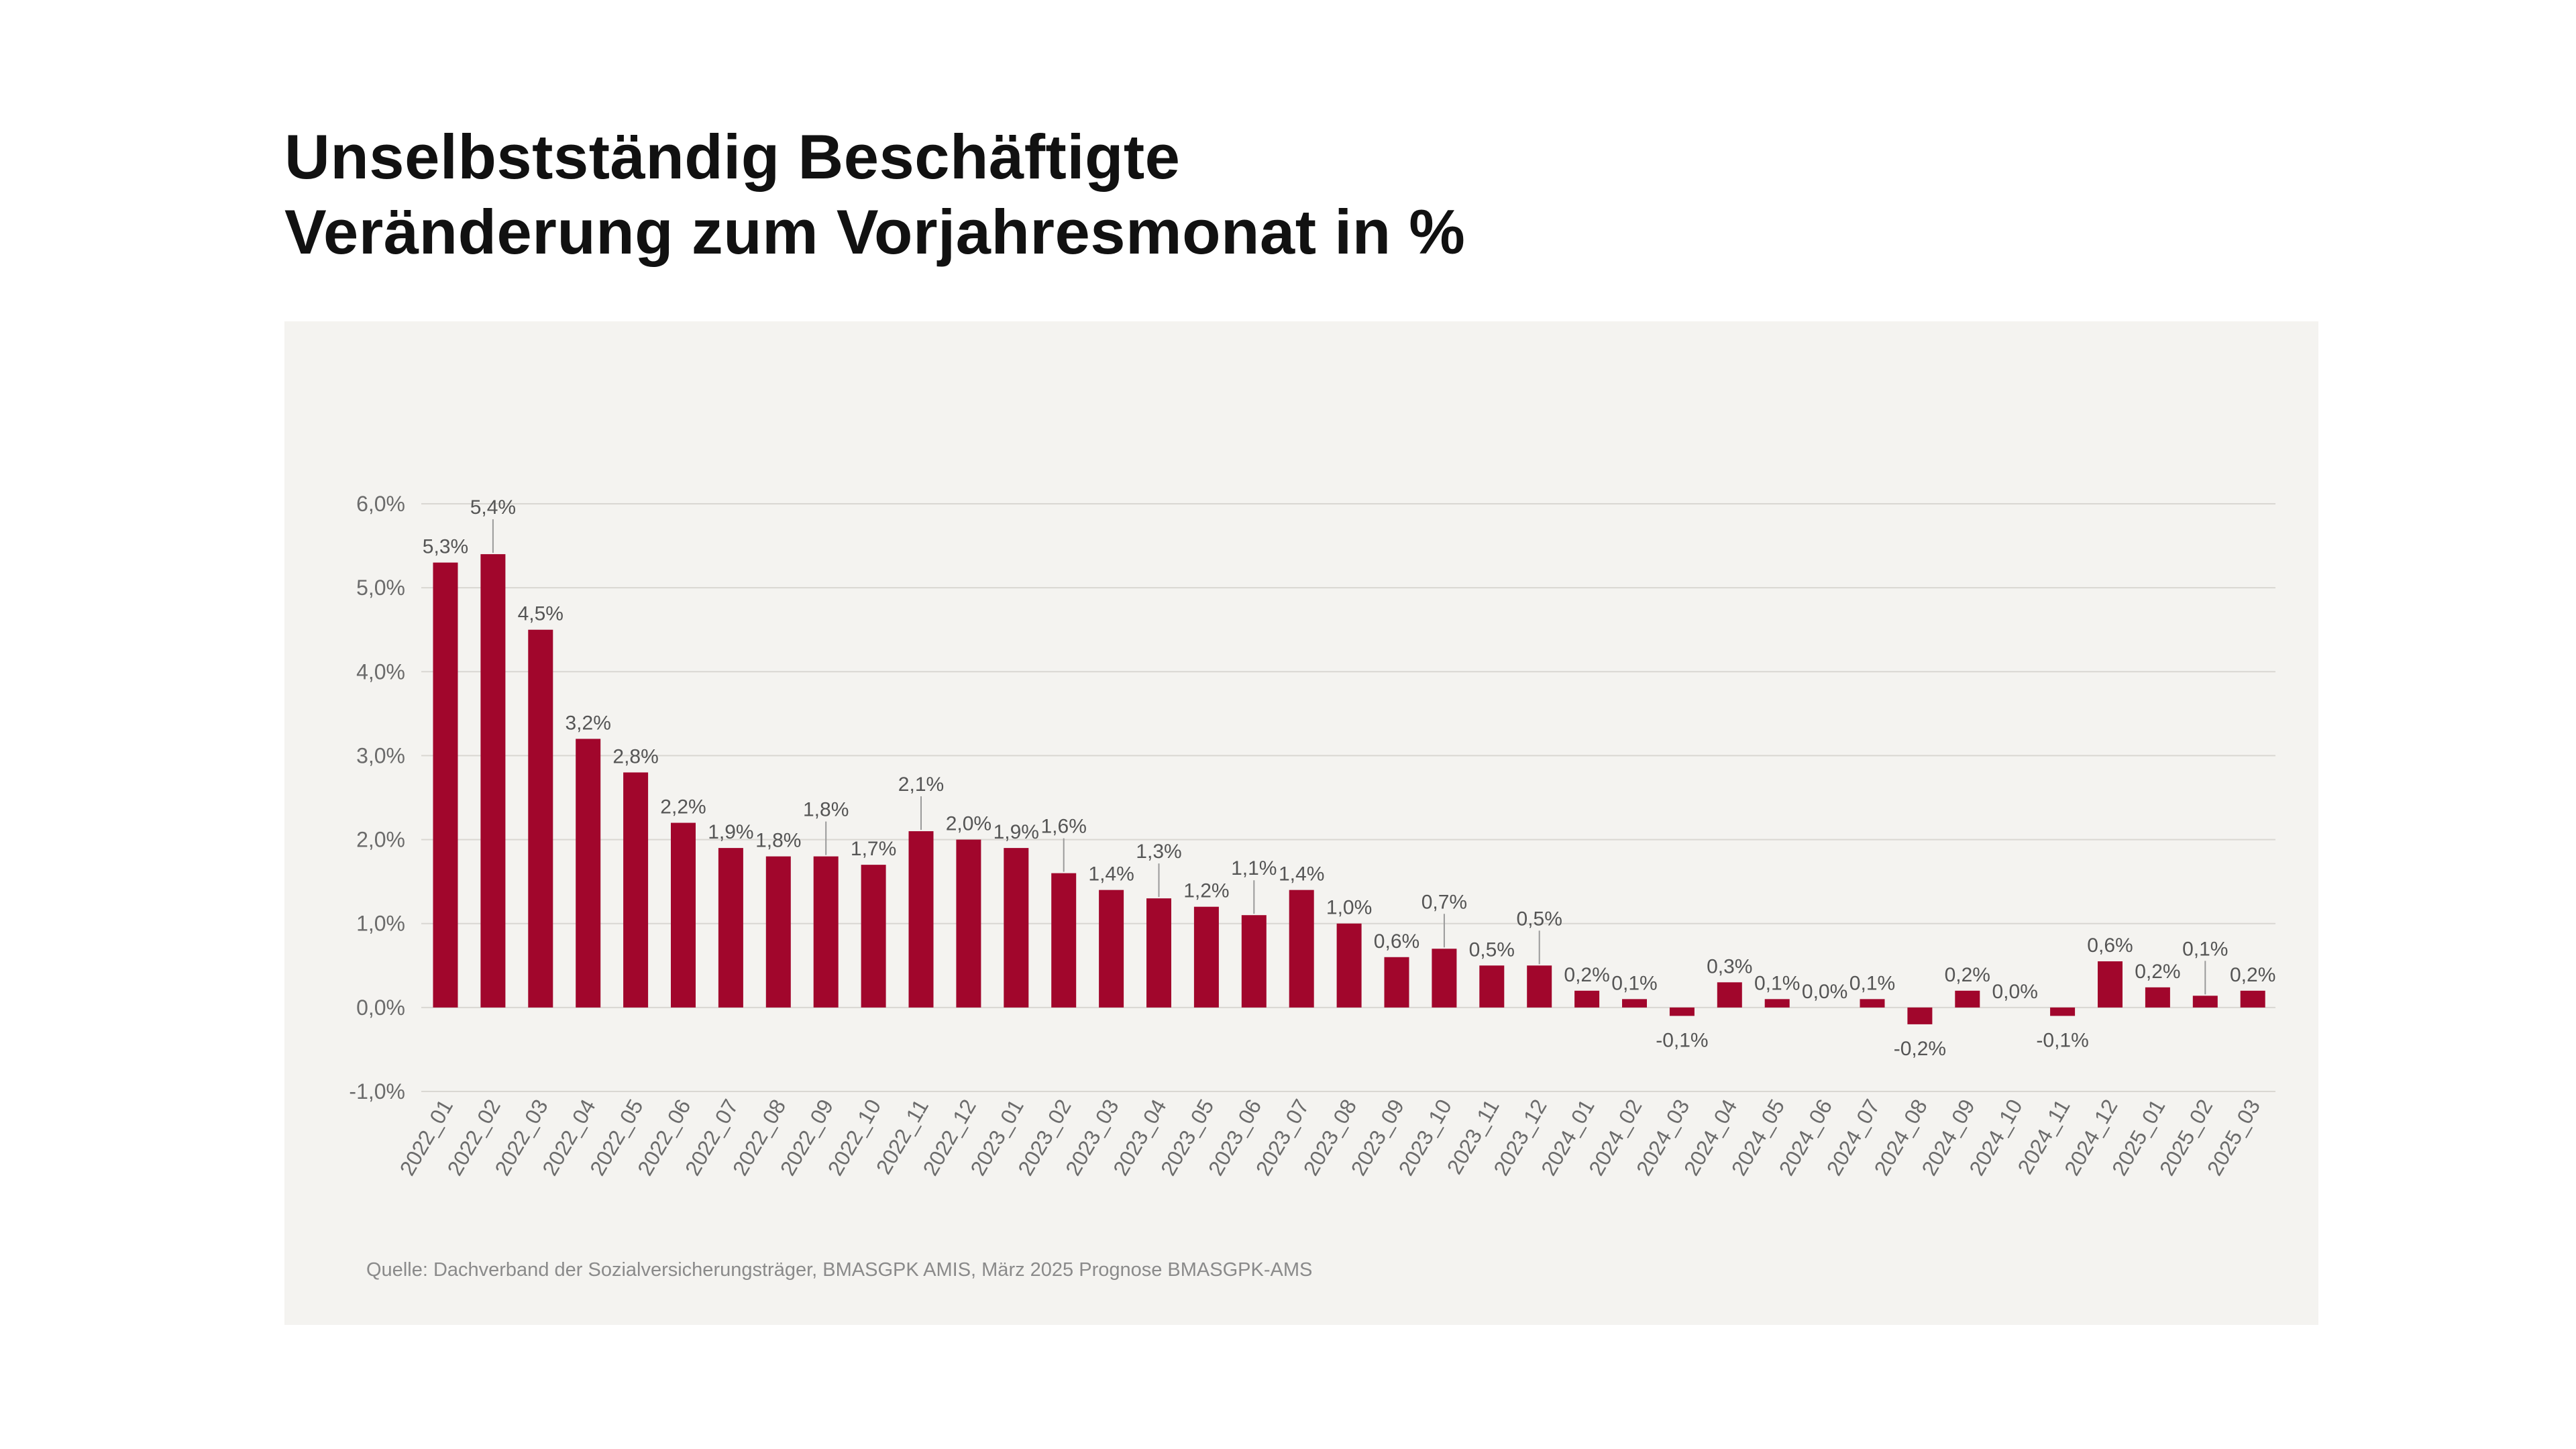  I want to click on data-label: 2,1%, so click(921, 784).